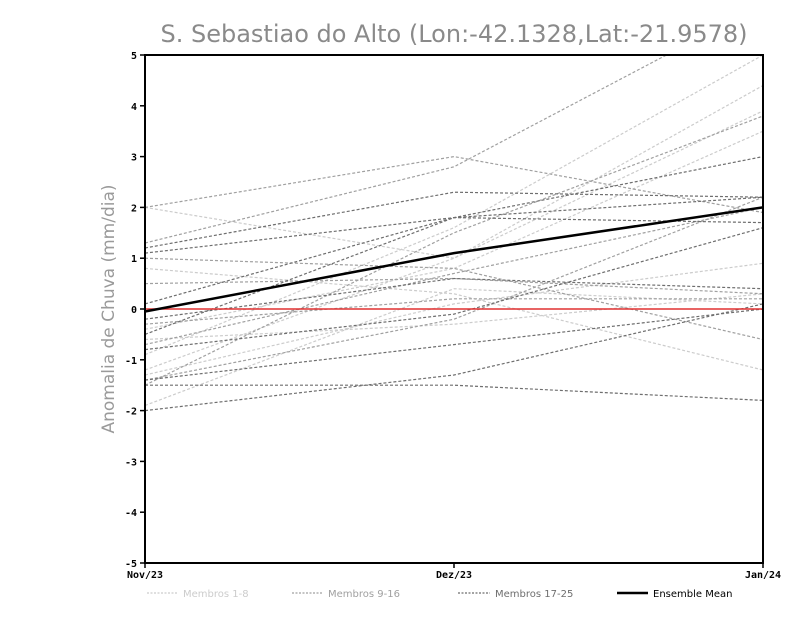 Image resolution: width=800 pixels, height=618 pixels. I want to click on x-tick-label: Dez/23, so click(454, 575).